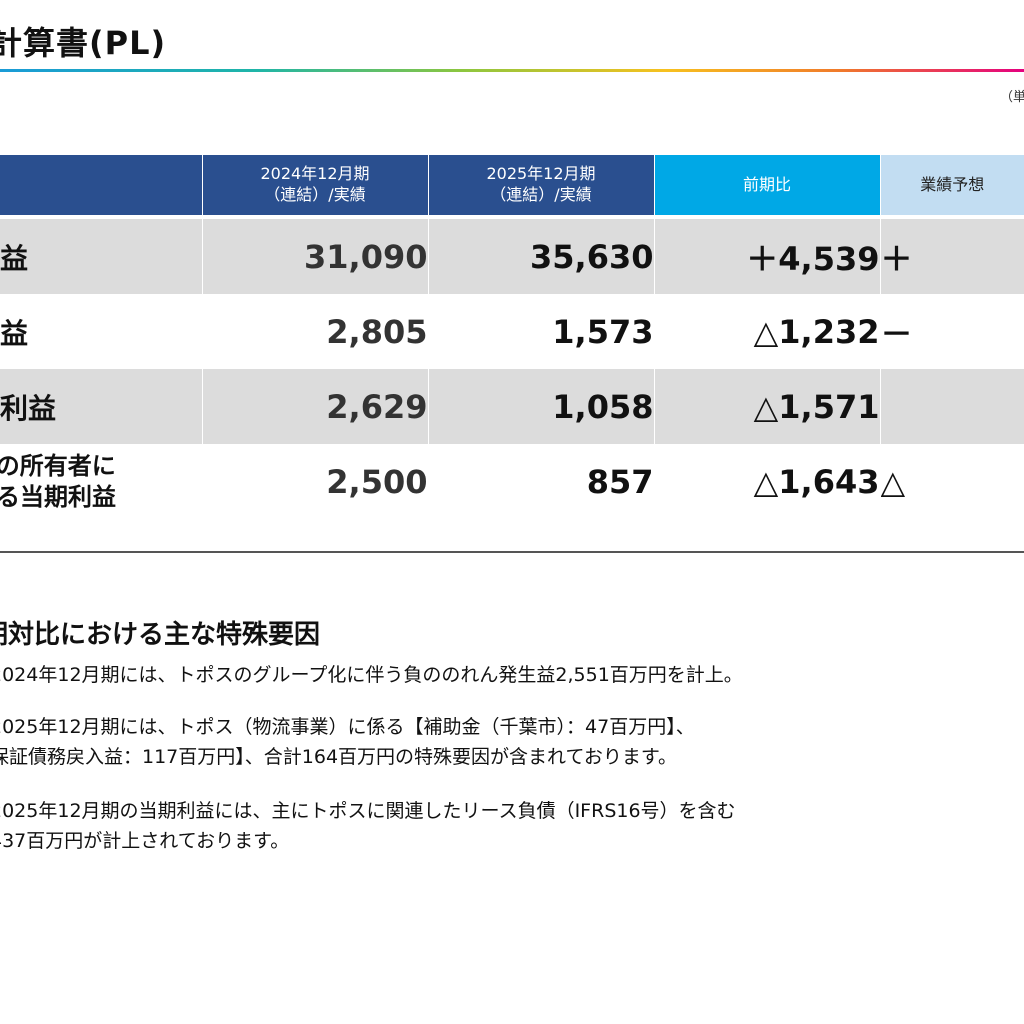  What do you see at coordinates (541, 194) in the screenshot?
I see `header-fy2025-basis: （連結）/実績` at bounding box center [541, 194].